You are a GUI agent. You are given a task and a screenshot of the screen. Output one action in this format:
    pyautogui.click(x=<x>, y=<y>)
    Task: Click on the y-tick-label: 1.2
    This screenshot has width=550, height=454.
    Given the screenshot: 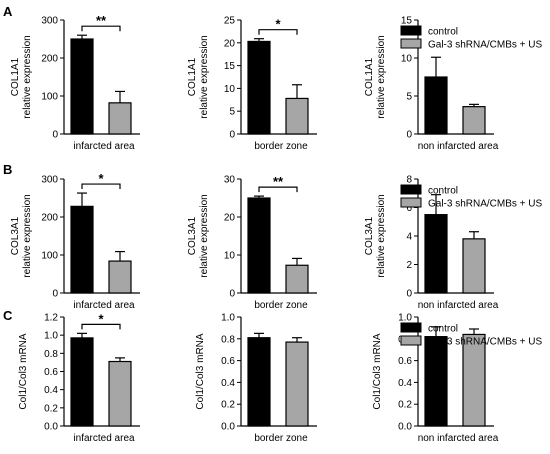 What is the action you would take?
    pyautogui.click(x=51, y=318)
    